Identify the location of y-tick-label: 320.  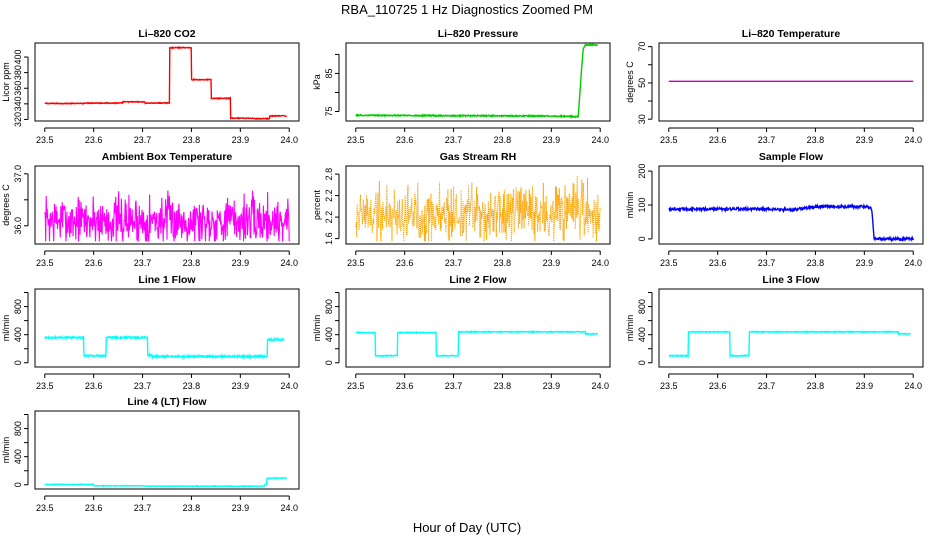
(18, 119).